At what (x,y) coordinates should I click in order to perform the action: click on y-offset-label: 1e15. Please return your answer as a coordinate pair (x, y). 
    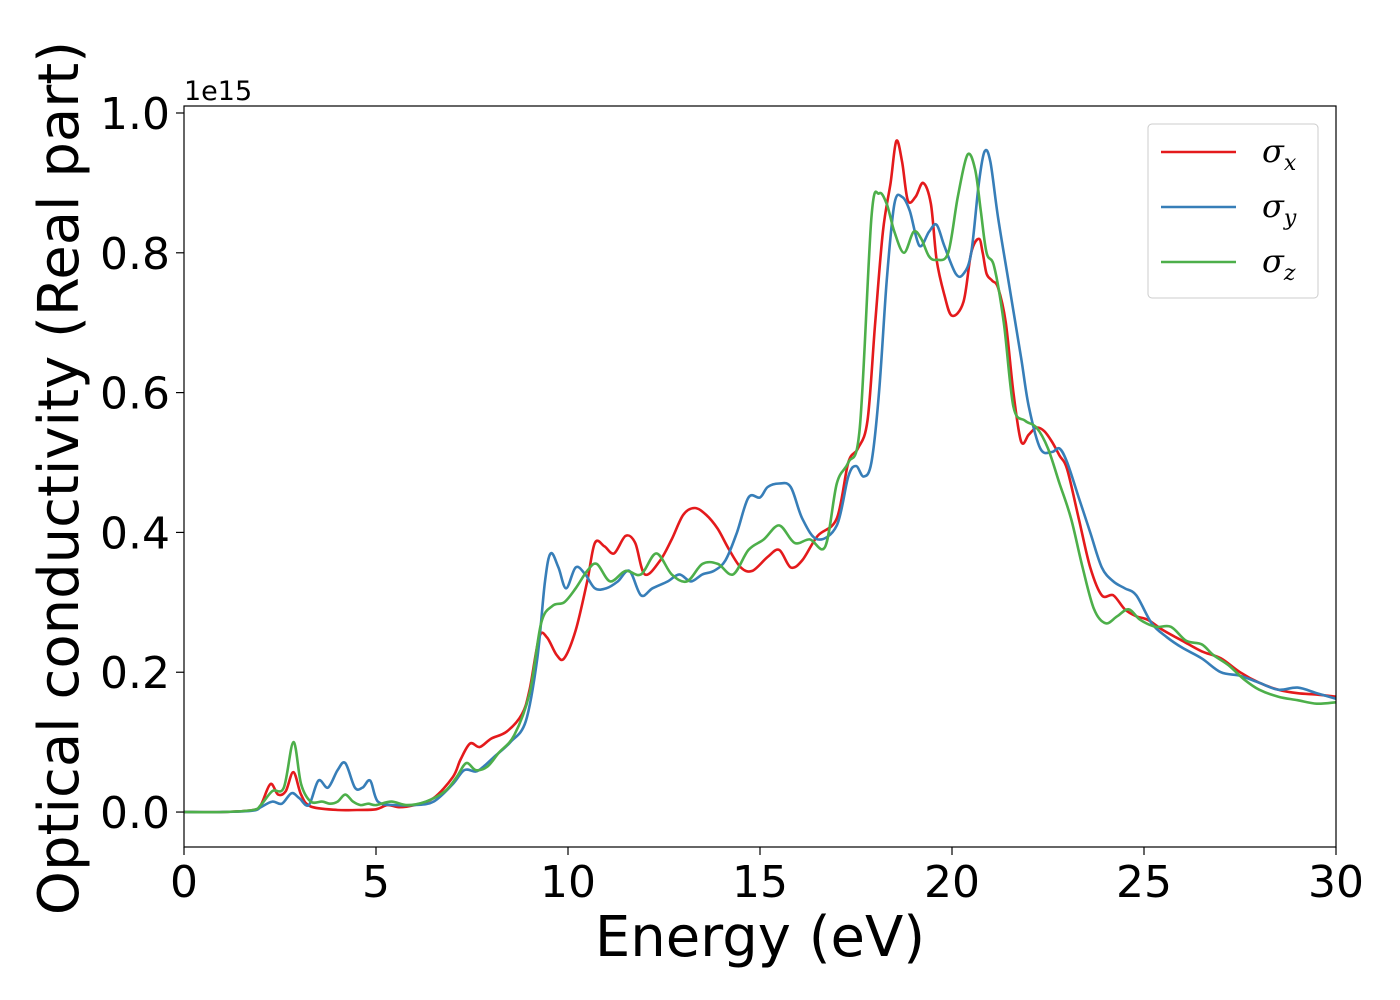
    Looking at the image, I should click on (218, 91).